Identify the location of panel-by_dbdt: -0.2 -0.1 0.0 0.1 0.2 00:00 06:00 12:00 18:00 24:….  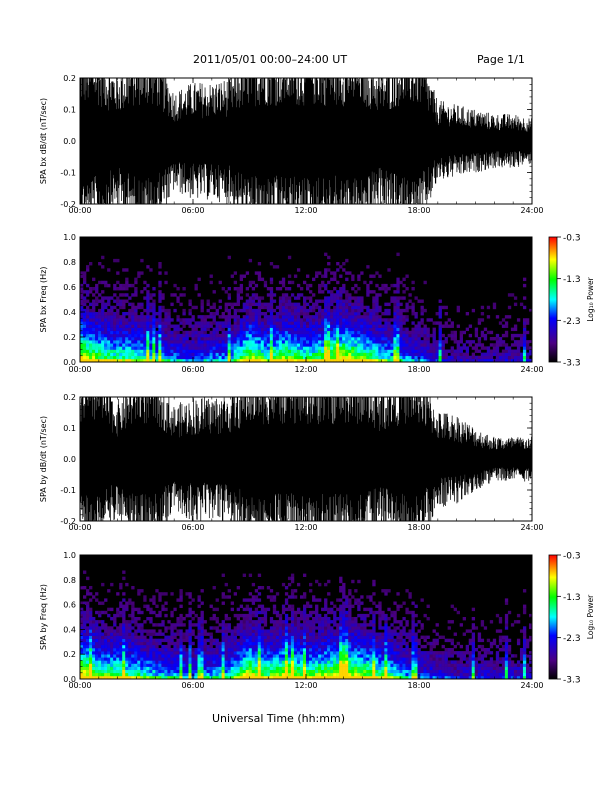
(291, 462).